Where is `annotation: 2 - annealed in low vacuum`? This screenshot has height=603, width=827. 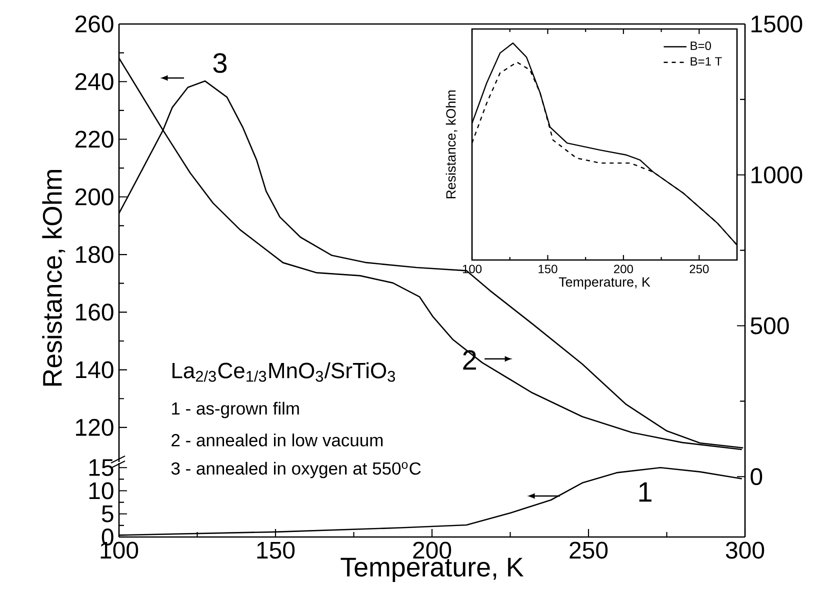 annotation: 2 - annealed in low vacuum is located at coordinates (277, 440).